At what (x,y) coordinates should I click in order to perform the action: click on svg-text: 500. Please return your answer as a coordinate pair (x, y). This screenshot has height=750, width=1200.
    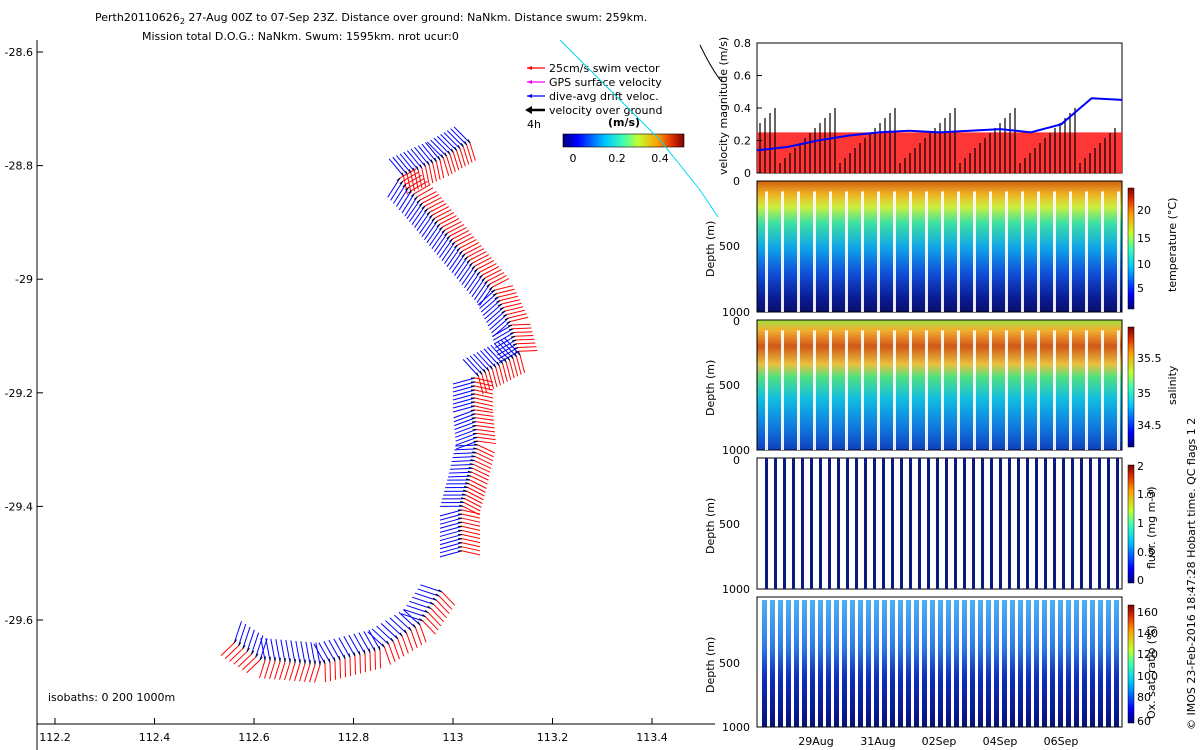
    Looking at the image, I should click on (729, 246).